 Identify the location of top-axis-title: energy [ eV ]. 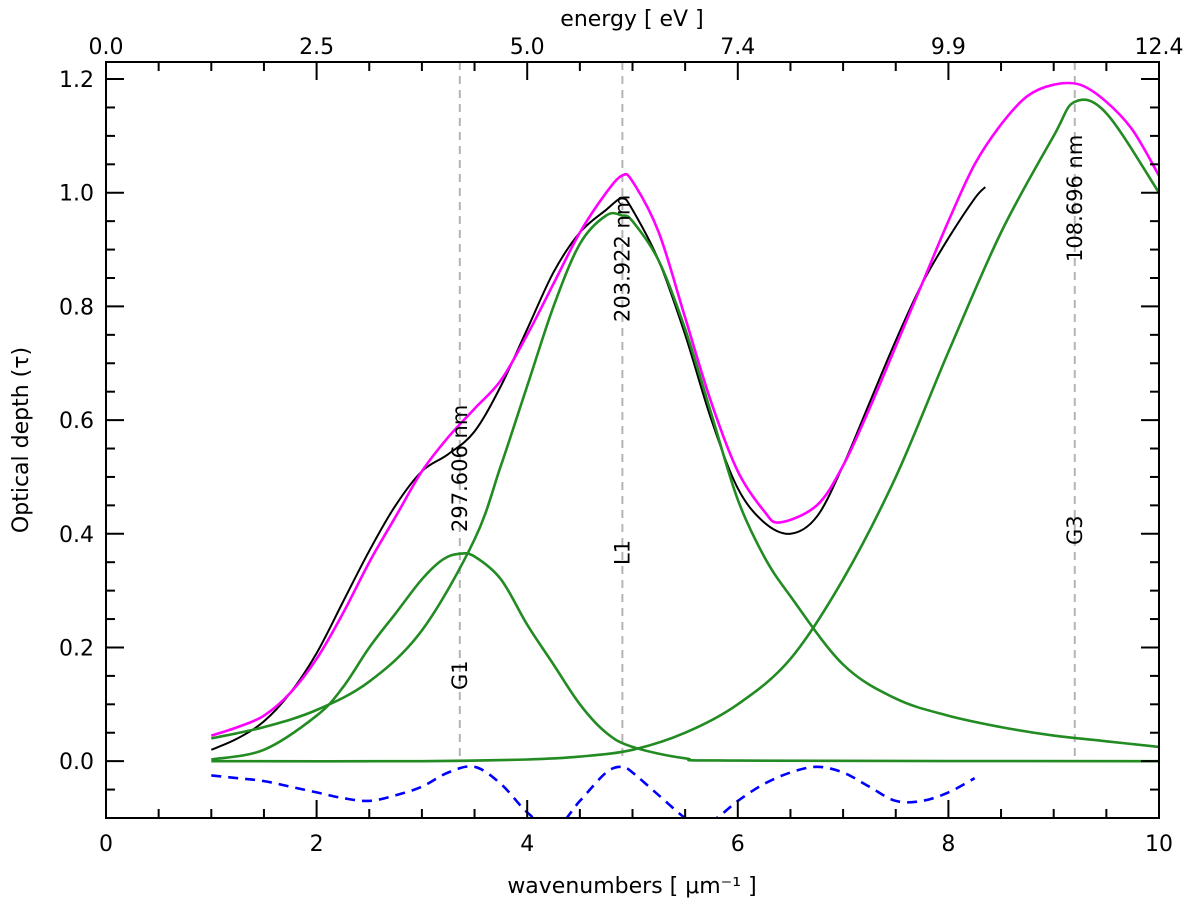
(631, 19).